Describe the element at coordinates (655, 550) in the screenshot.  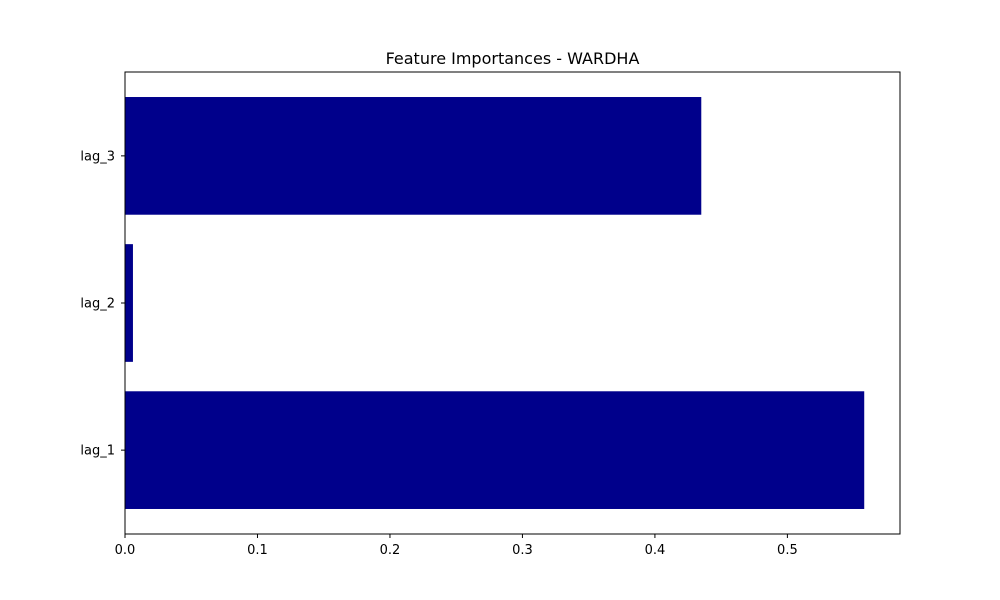
I see `x-tick-label: 0.4` at that location.